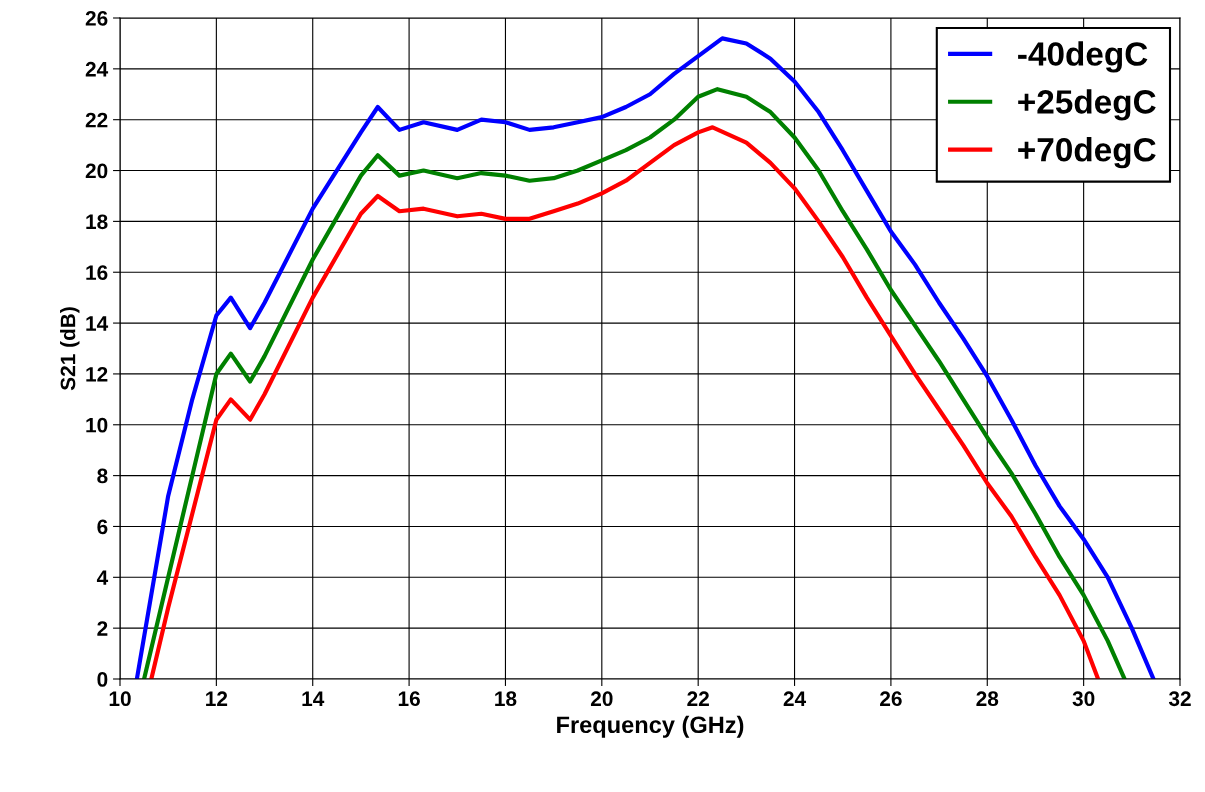 Image resolution: width=1205 pixels, height=792 pixels. What do you see at coordinates (102, 679) in the screenshot?
I see `y-tick-label: 0` at bounding box center [102, 679].